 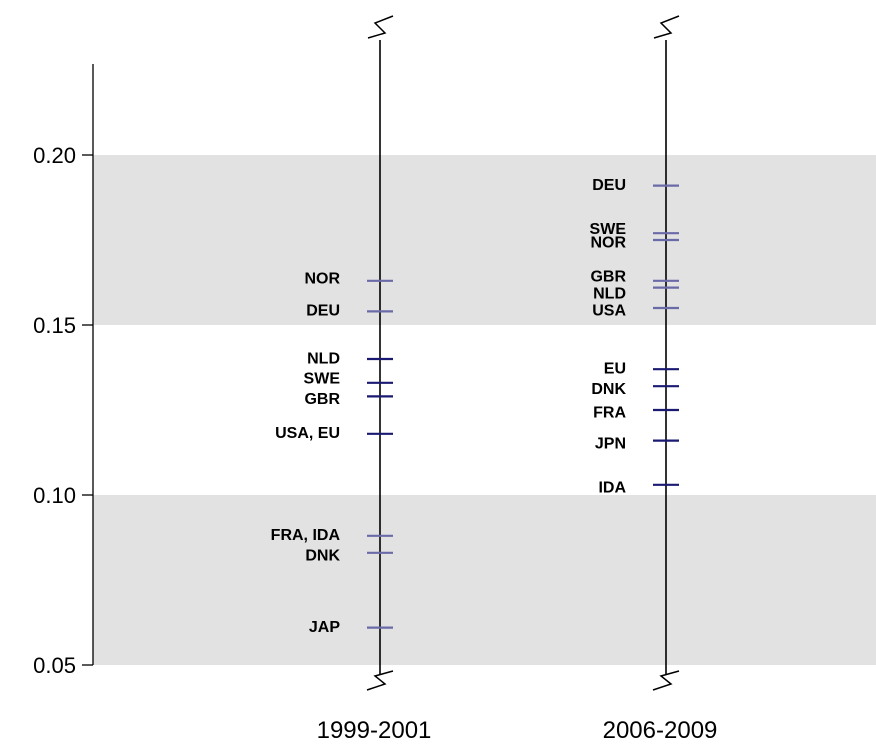 What do you see at coordinates (615, 369) in the screenshot?
I see `country-label: EU` at bounding box center [615, 369].